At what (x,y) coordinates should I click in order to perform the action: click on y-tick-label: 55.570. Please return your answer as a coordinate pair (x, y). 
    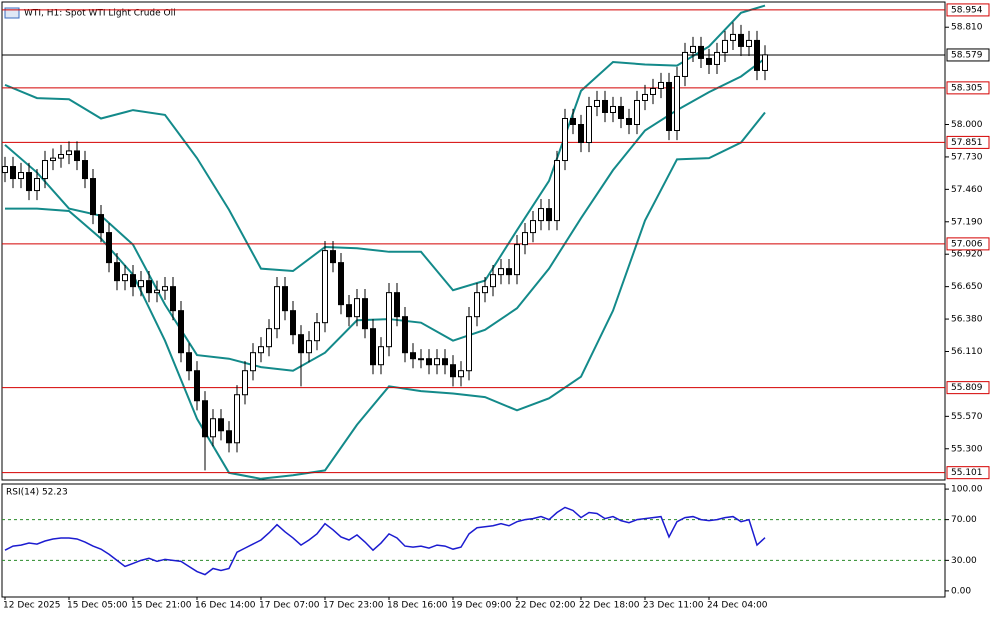
    Looking at the image, I should click on (967, 417).